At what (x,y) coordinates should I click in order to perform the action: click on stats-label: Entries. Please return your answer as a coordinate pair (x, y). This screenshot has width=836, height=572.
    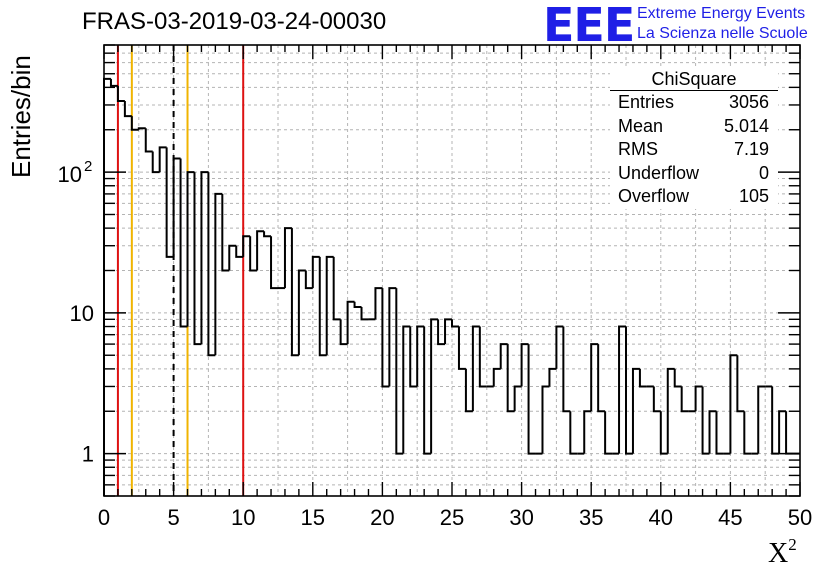
    Looking at the image, I should click on (646, 102).